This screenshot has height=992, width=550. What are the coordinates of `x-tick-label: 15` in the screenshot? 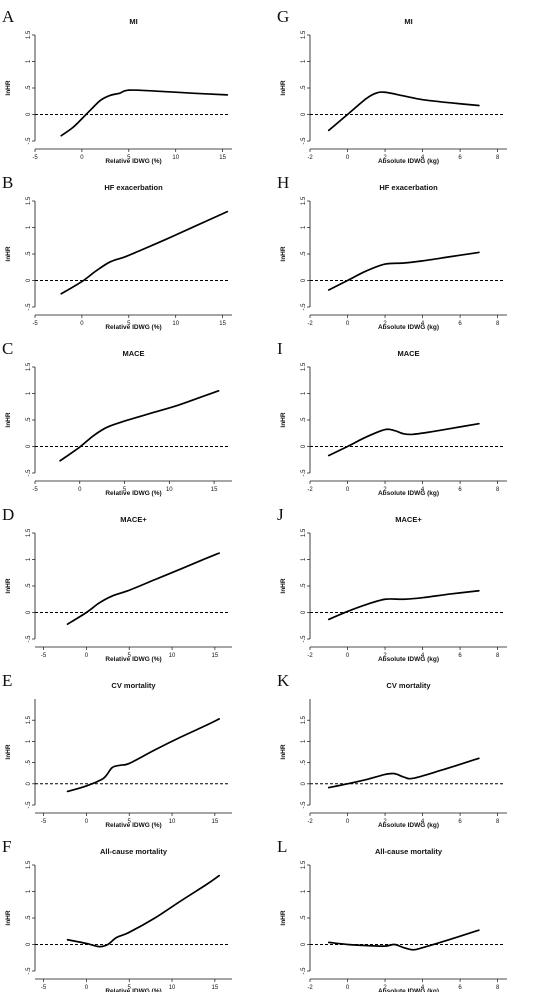 It's located at (222, 158).